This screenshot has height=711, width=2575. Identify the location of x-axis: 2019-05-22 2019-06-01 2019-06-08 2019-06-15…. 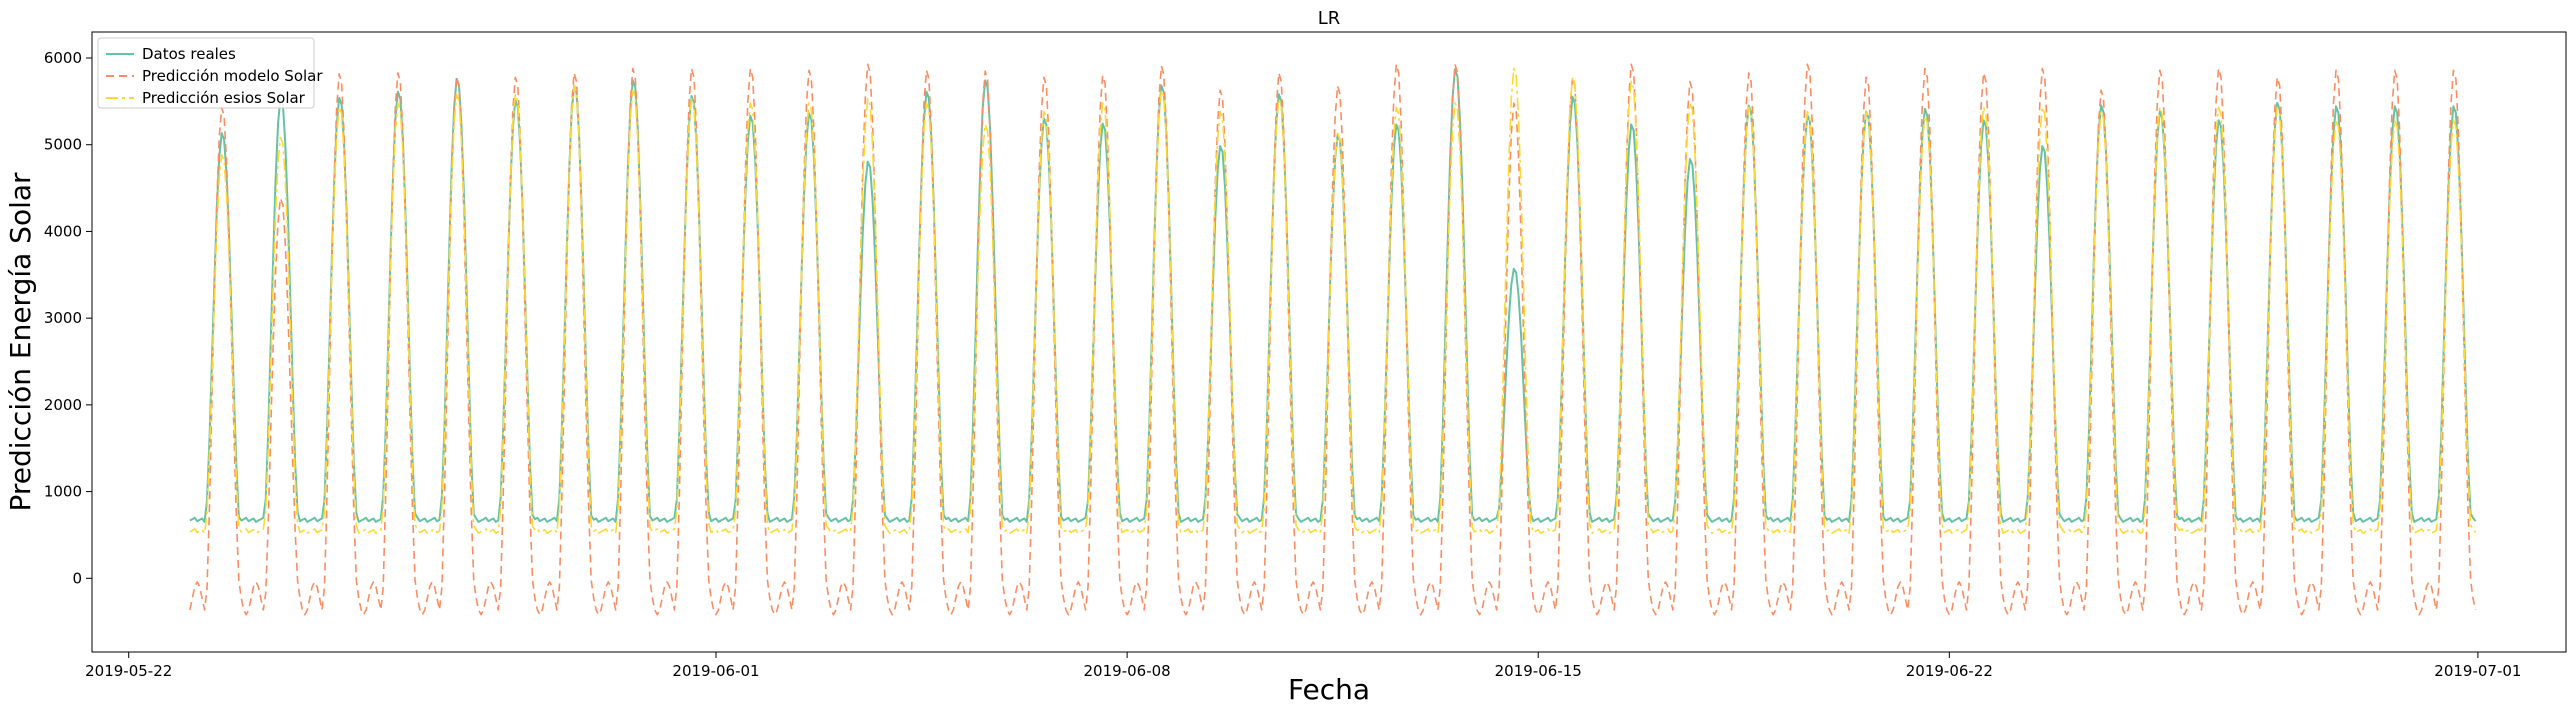
(1303, 666).